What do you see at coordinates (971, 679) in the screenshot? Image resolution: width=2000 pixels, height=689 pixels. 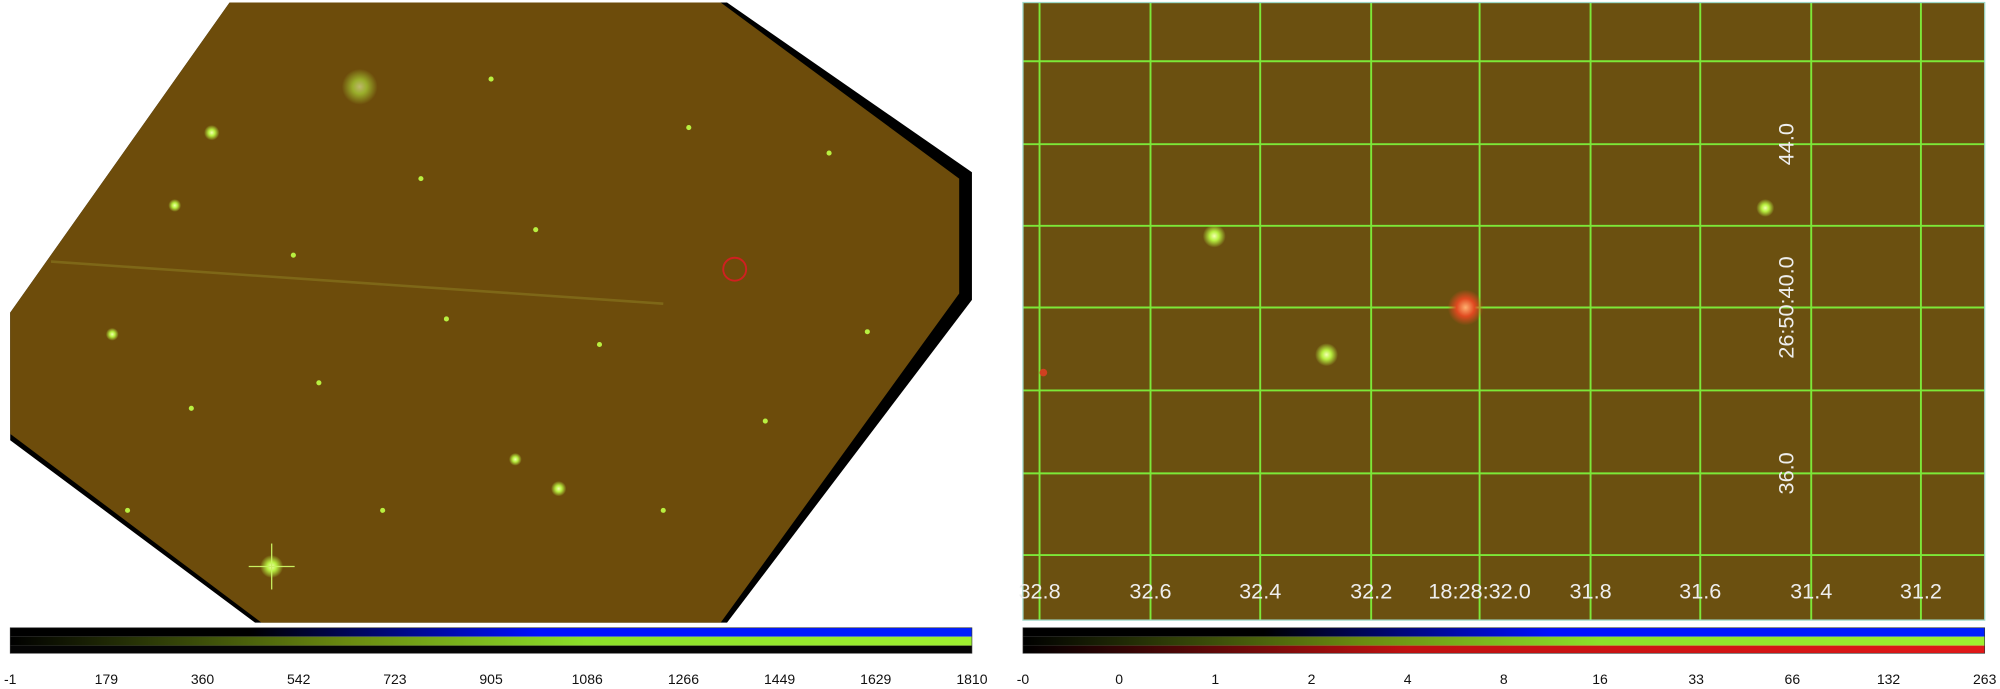 I see `colorbar-label: 1810` at bounding box center [971, 679].